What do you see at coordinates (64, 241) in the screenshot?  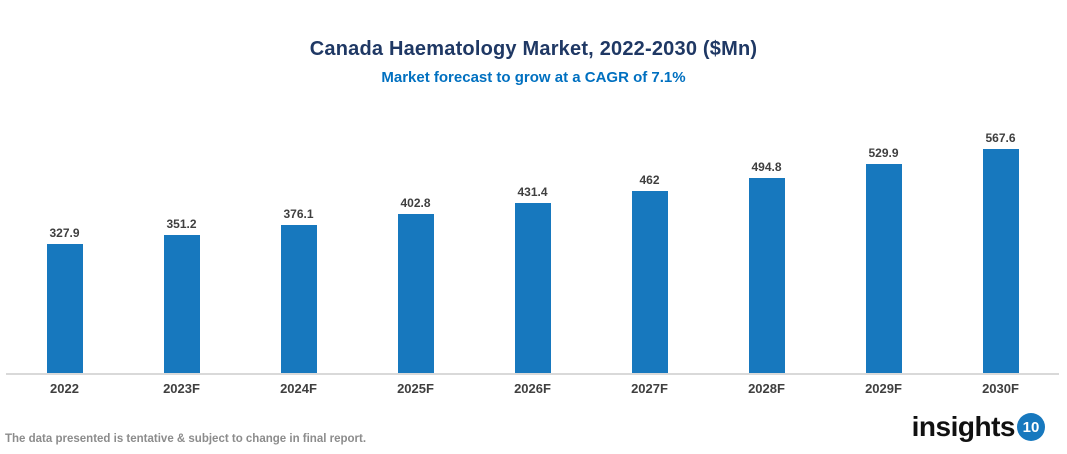 I see `bar-group: 327.9` at bounding box center [64, 241].